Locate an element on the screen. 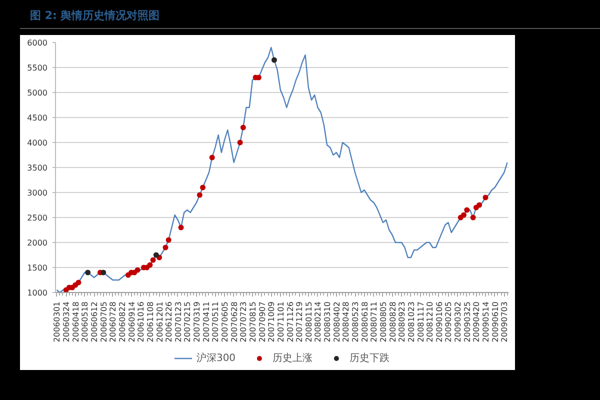 The height and width of the screenshot is (400, 600). x-tick-label: 20070907 is located at coordinates (262, 322).